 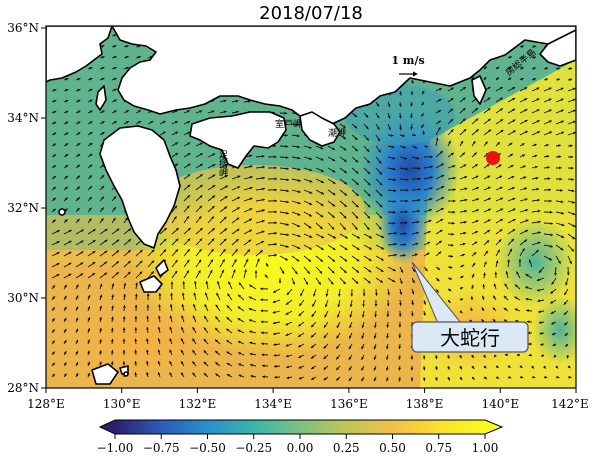 I want to click on land-korea, so click(x=79, y=54).